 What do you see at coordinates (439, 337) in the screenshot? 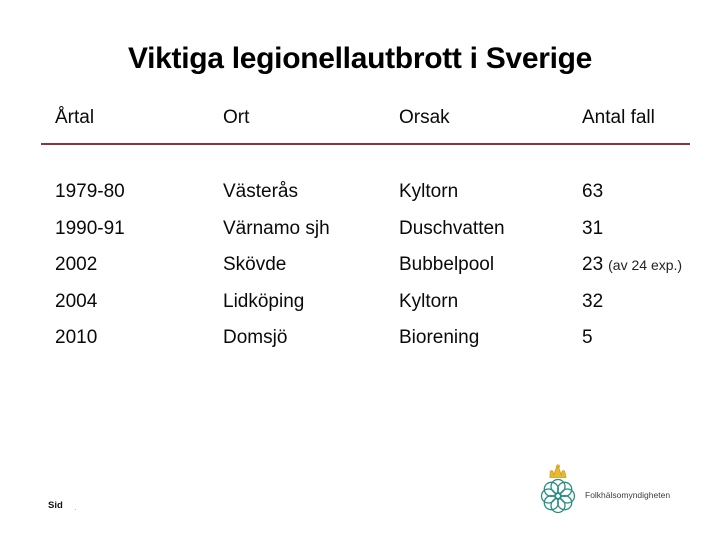
I see `cause-cell: Biorening` at bounding box center [439, 337].